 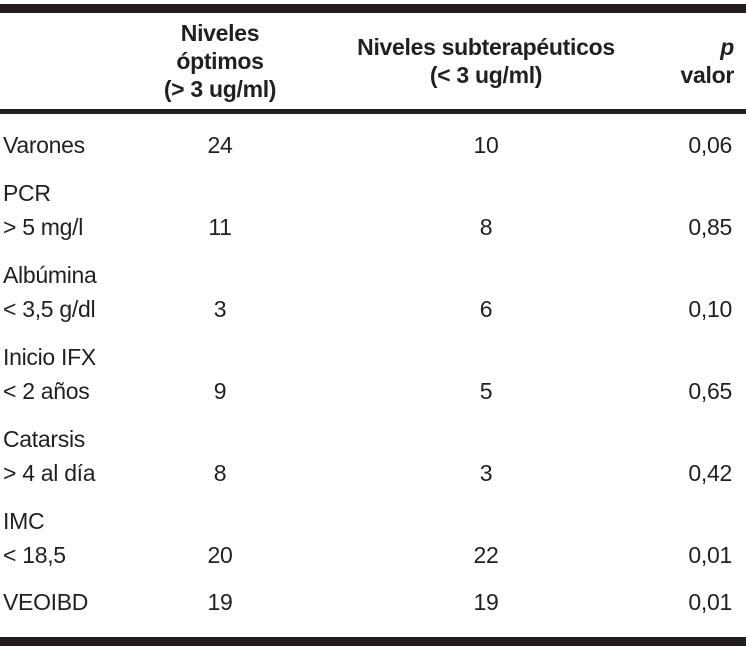 I want to click on optimos-value-cell: 19, so click(x=220, y=602).